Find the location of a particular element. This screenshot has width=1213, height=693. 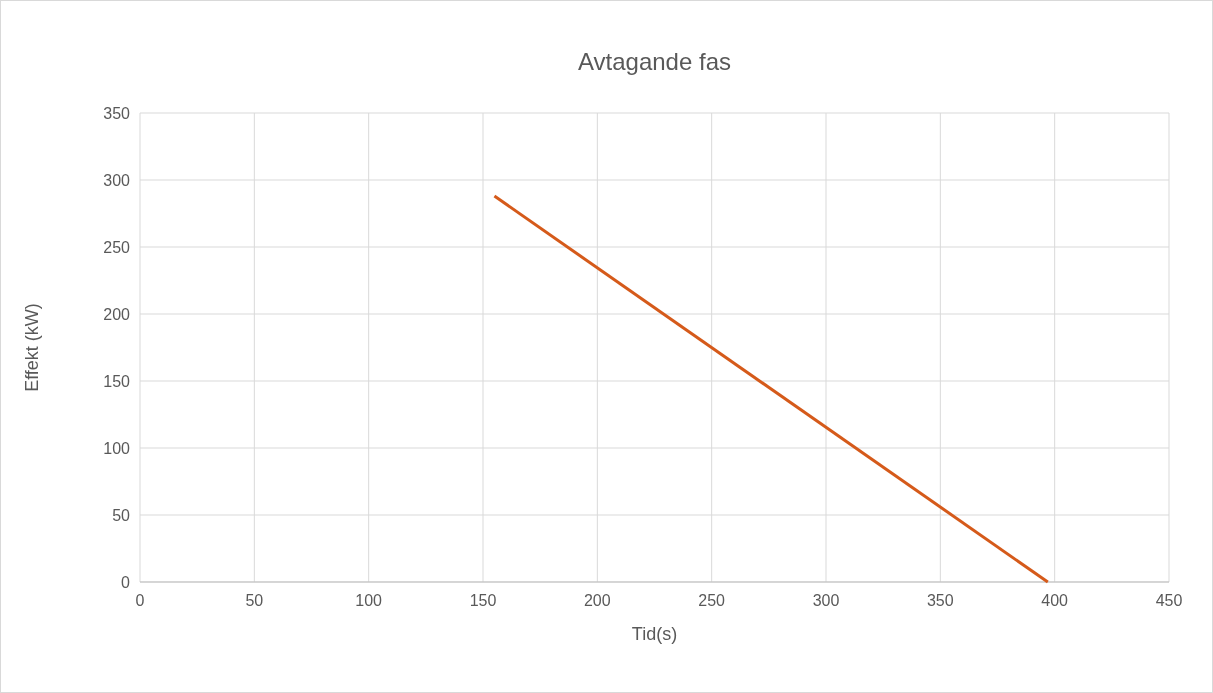

y-tick-label: 0 is located at coordinates (126, 582).